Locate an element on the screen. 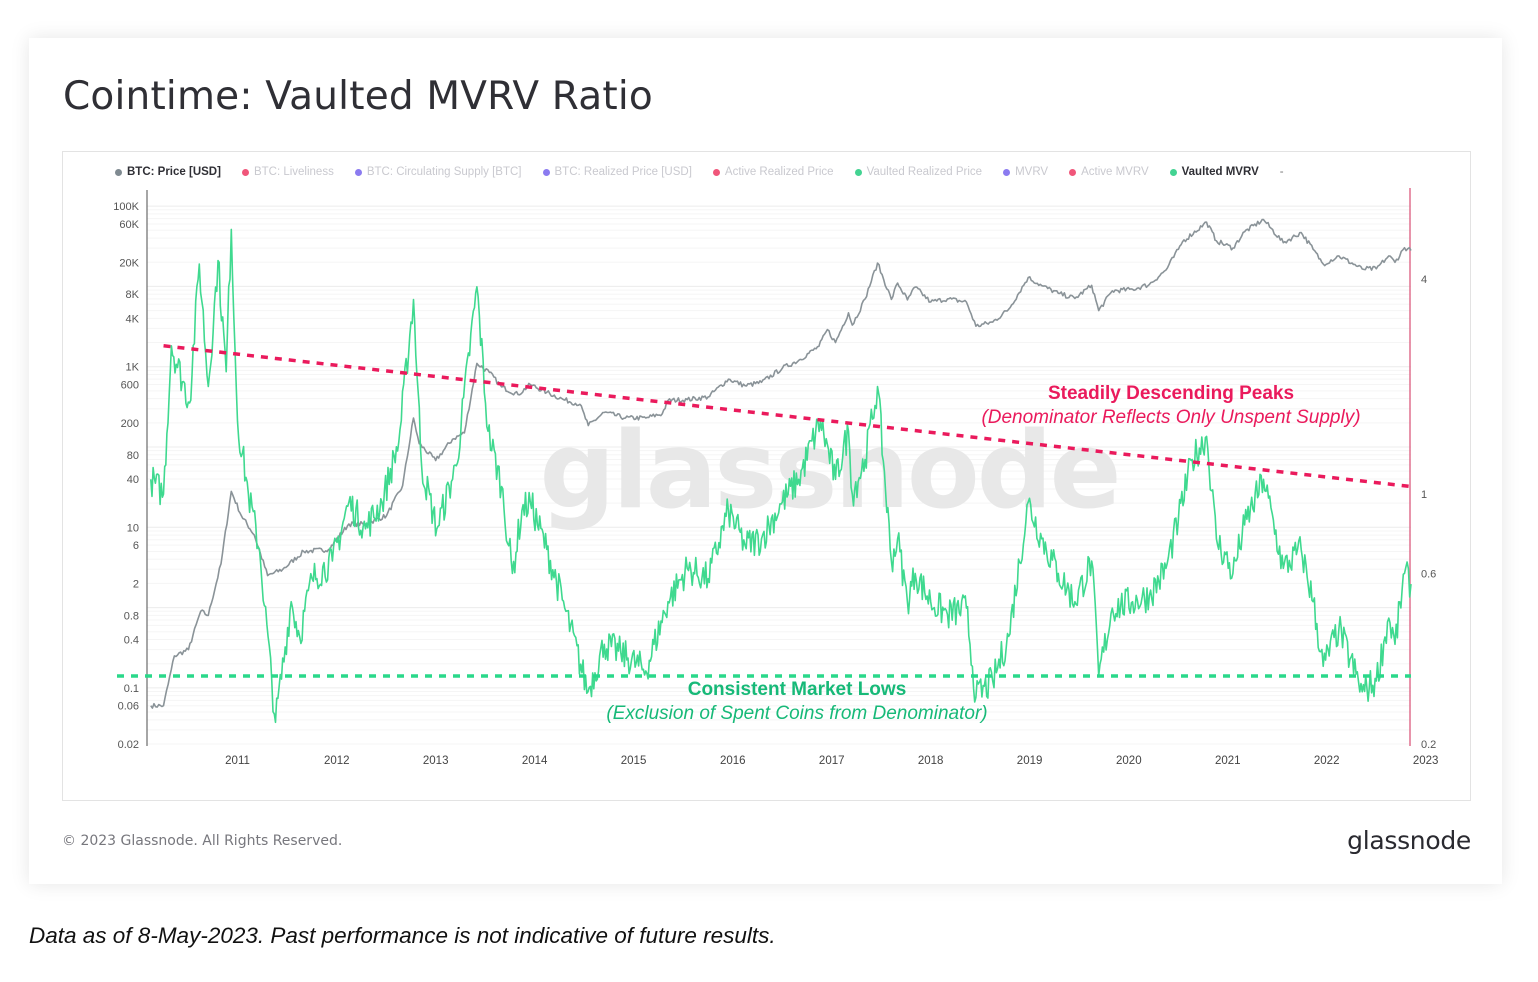 The image size is (1538, 982). legend-item: Vaulted Realized Price is located at coordinates (918, 172).